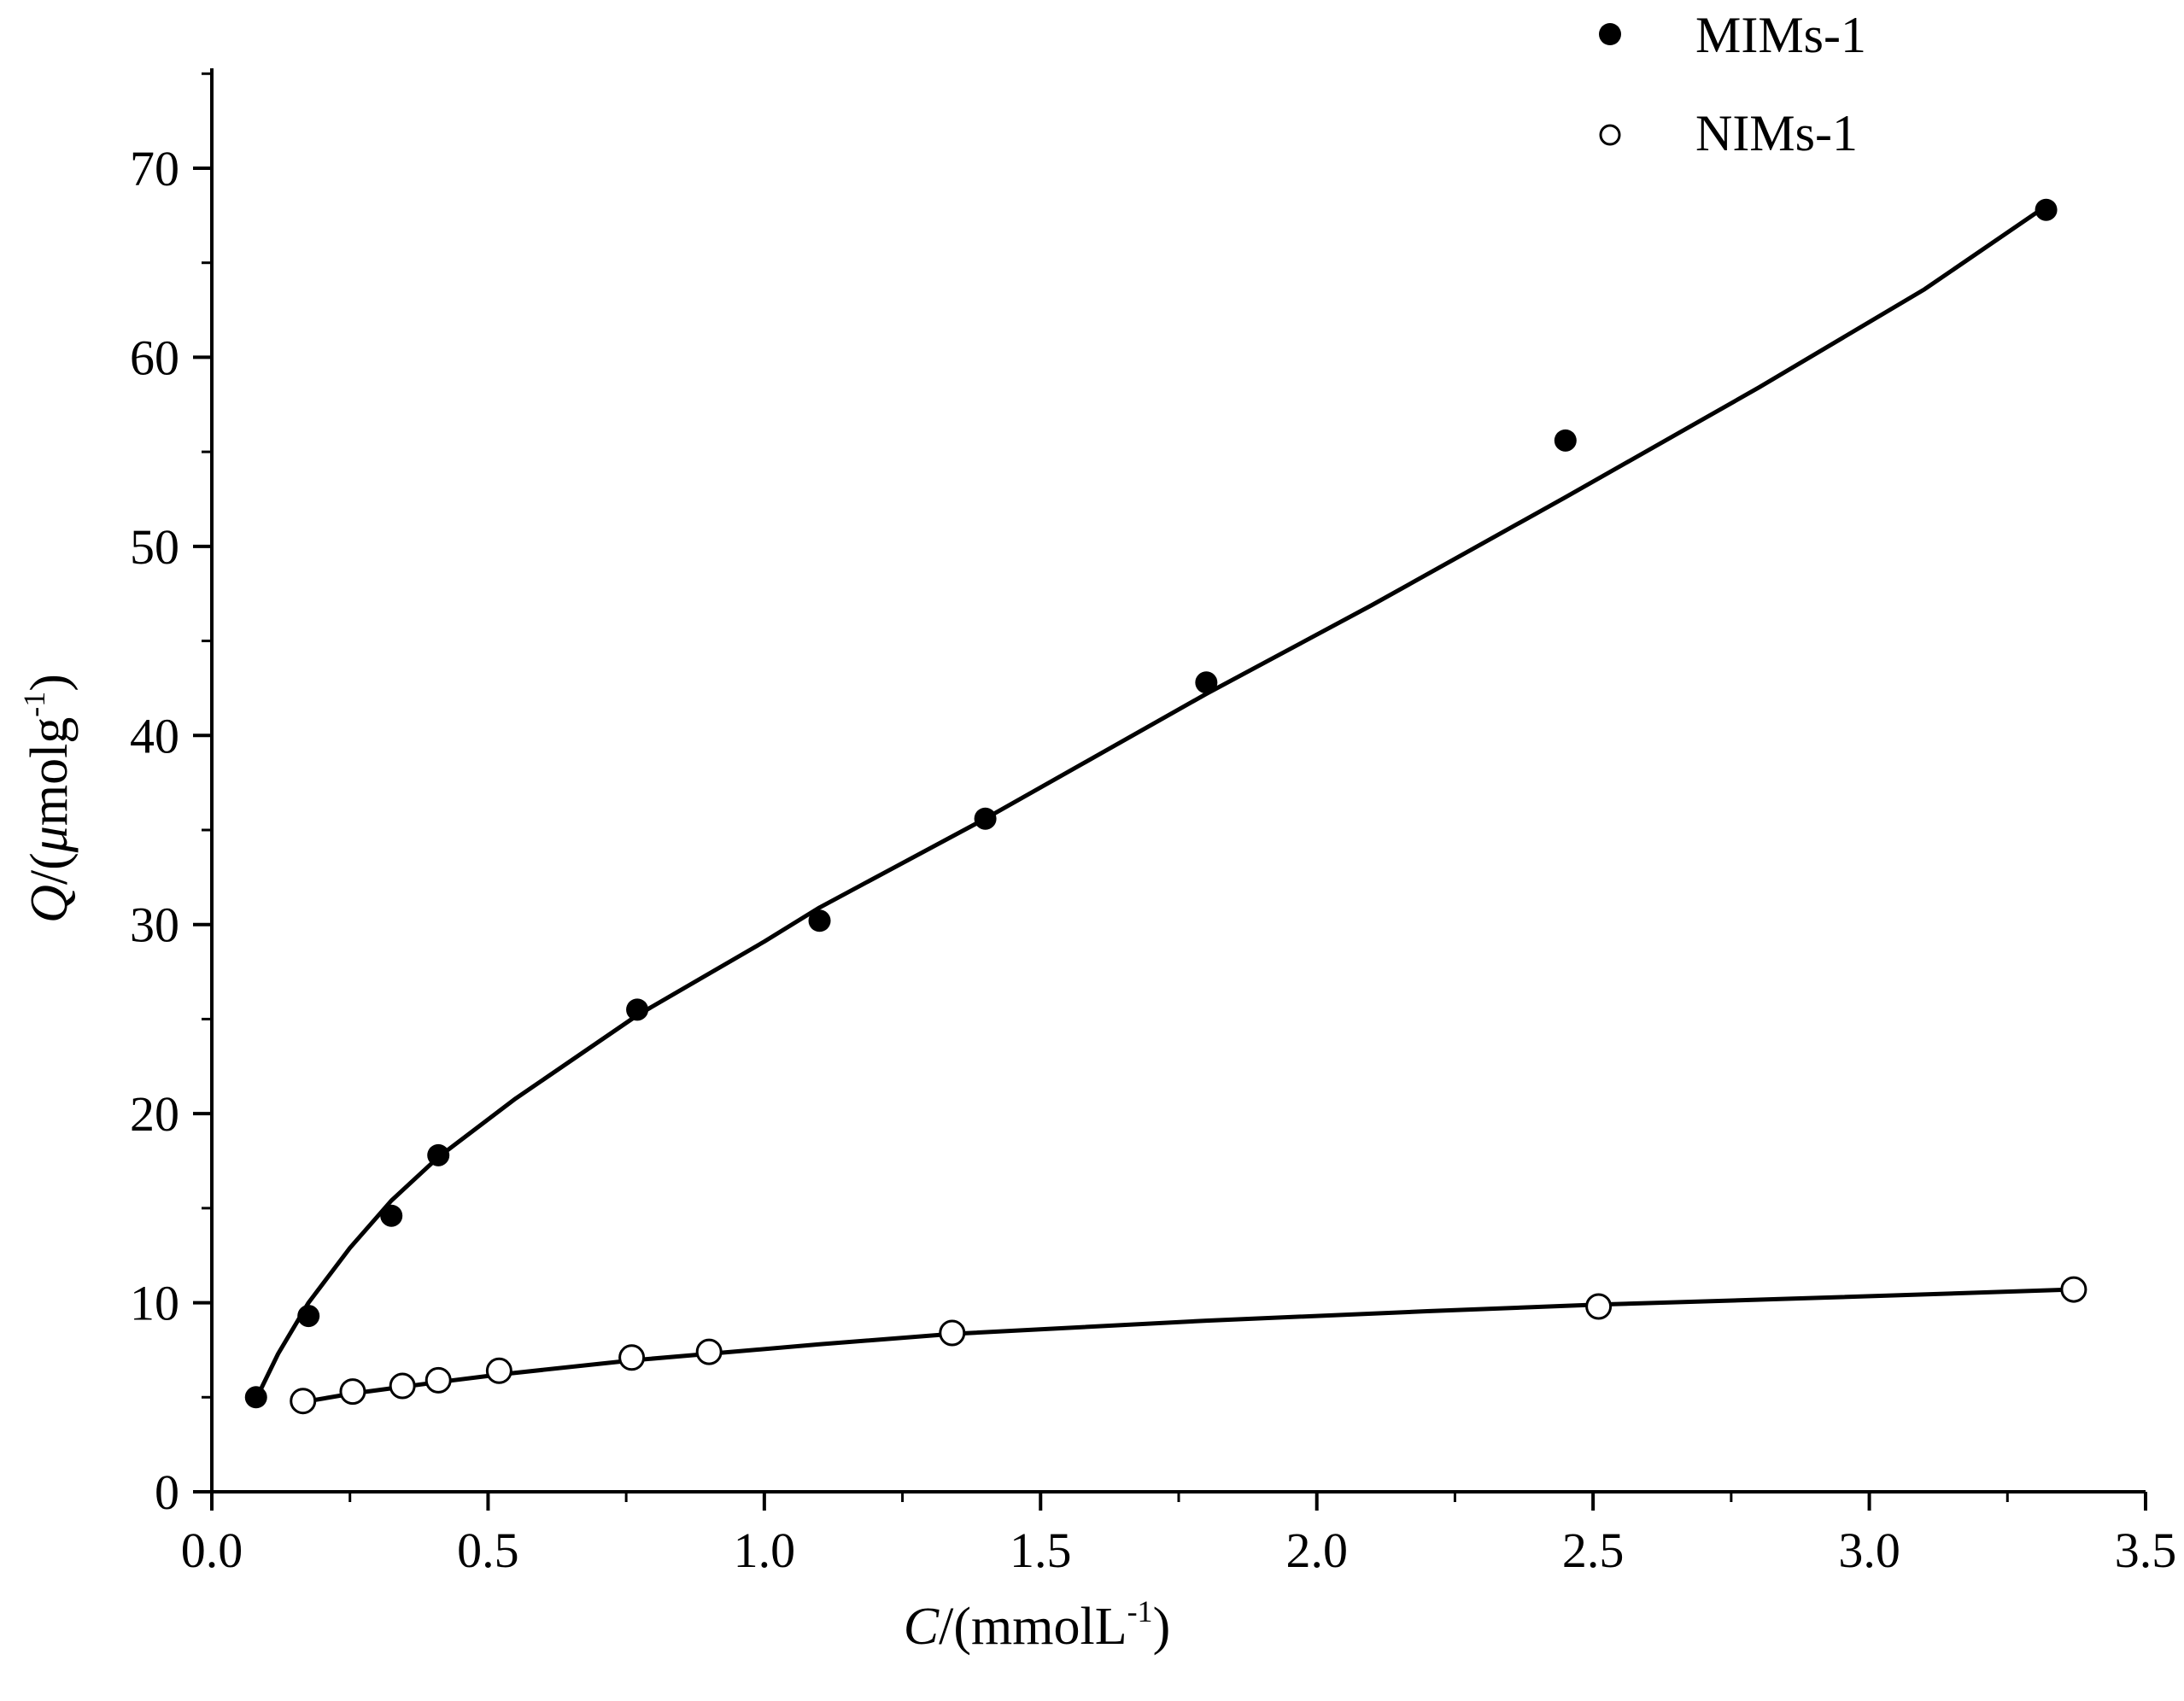 The image size is (2184, 1701). What do you see at coordinates (1593, 1550) in the screenshot?
I see `x-tick-label: 2.5` at bounding box center [1593, 1550].